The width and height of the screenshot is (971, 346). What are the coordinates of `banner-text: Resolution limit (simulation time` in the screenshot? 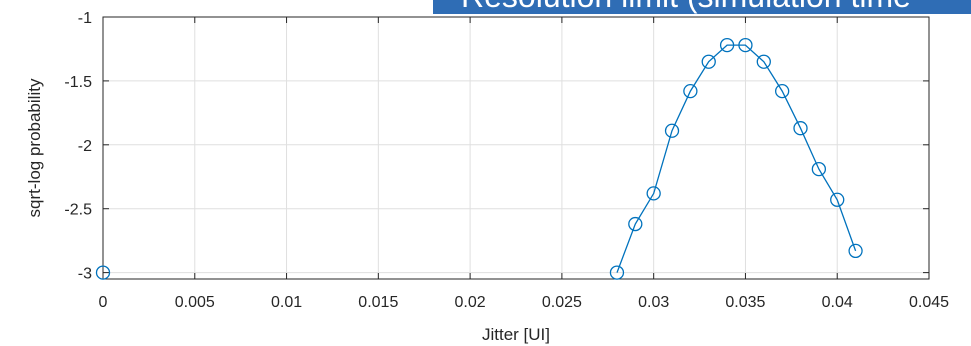 It's located at (686, 7).